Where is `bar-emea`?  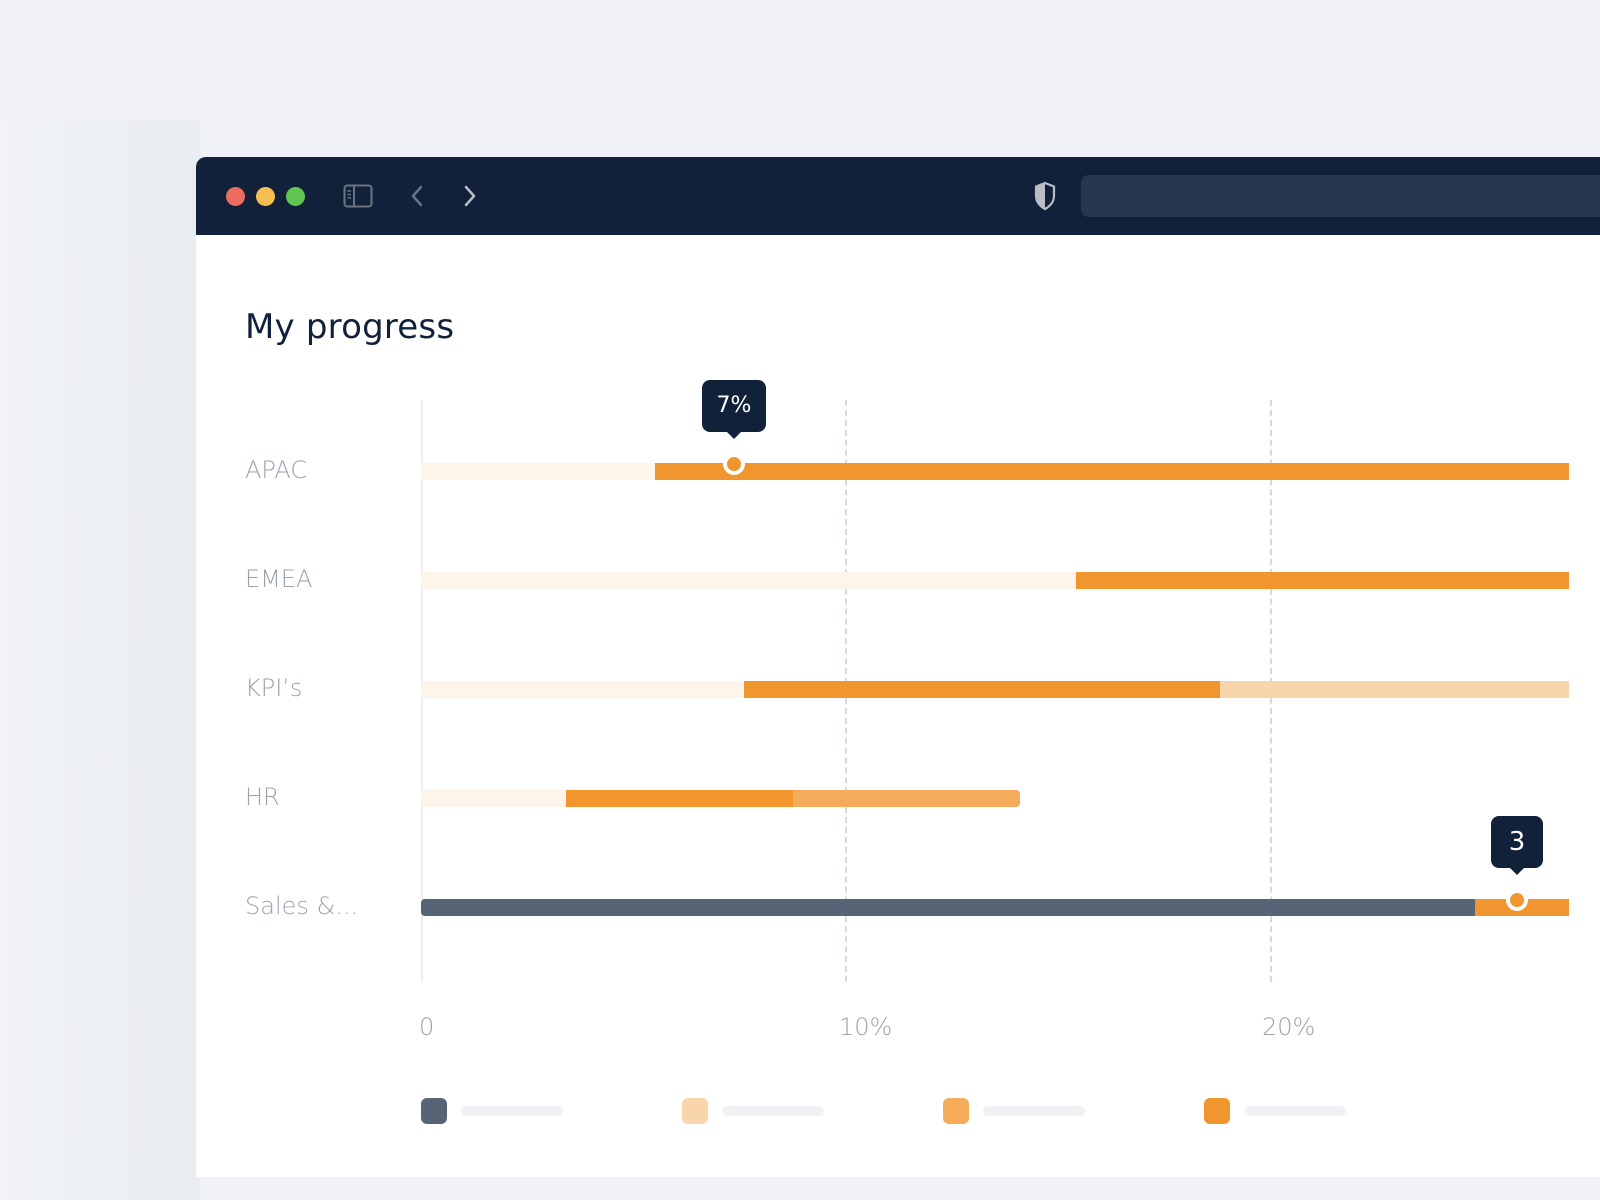
bar-emea is located at coordinates (1010, 580).